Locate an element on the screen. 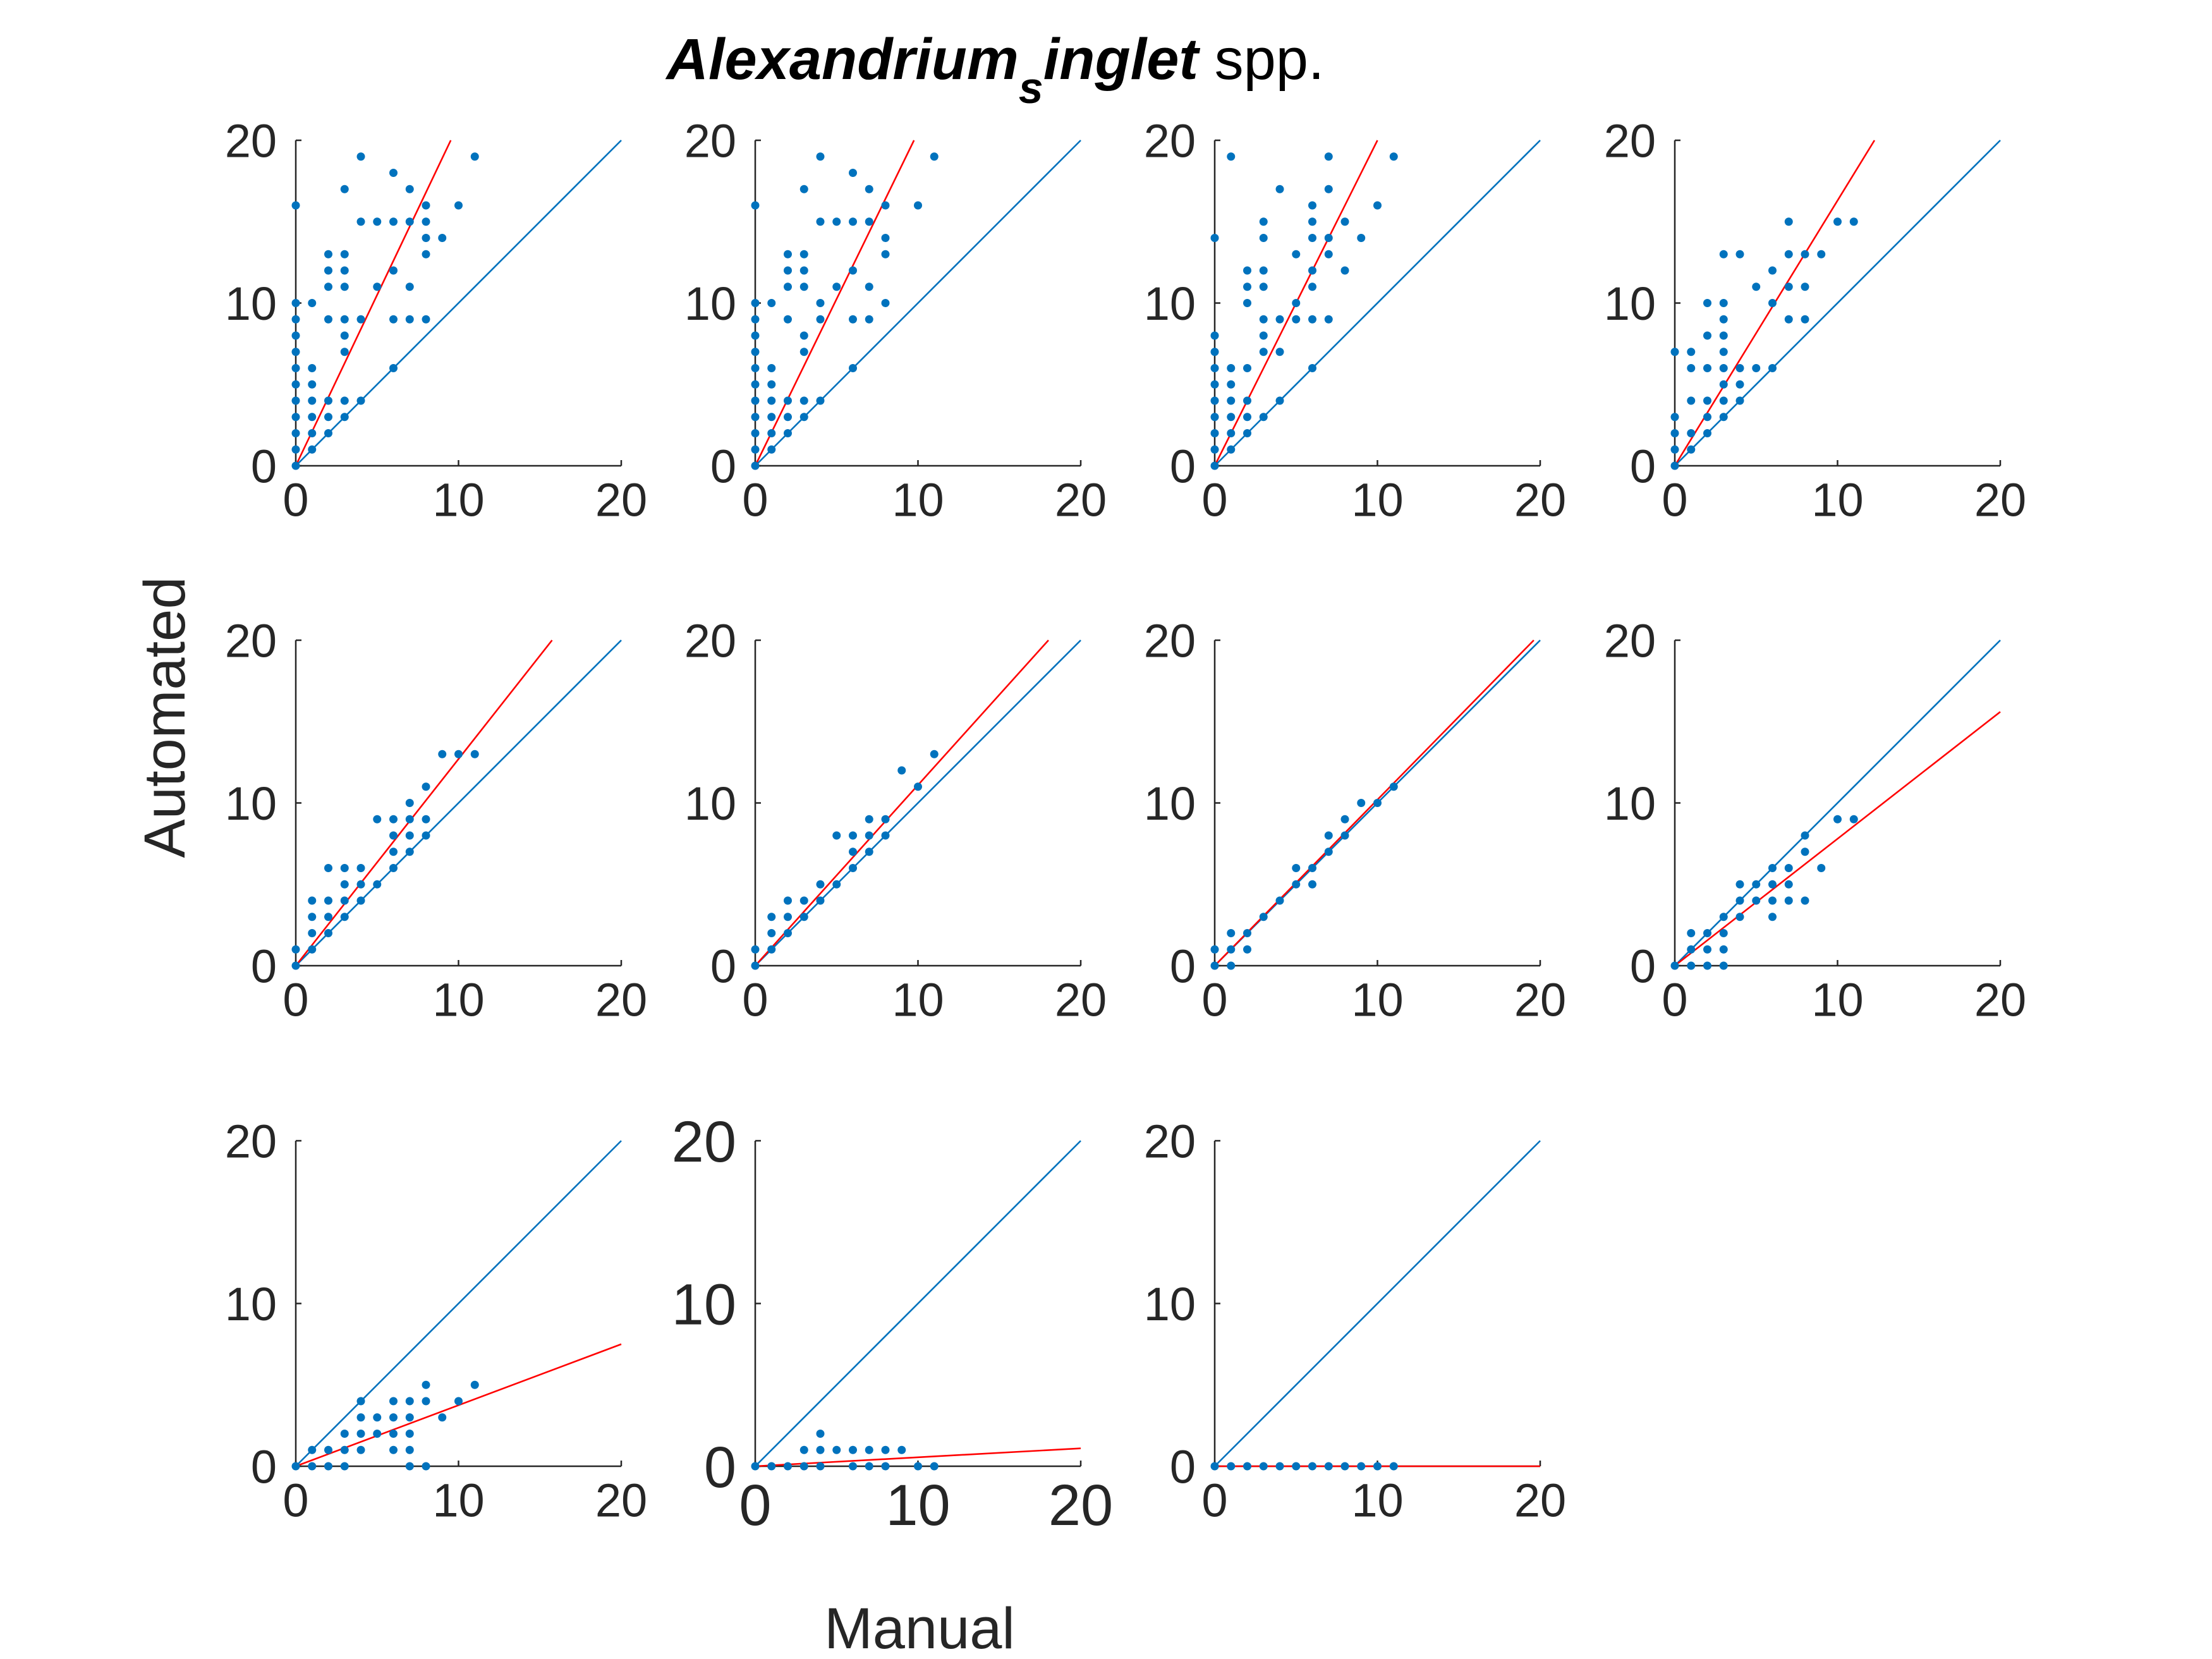  y-tick-label: 0 is located at coordinates (1183, 1467).